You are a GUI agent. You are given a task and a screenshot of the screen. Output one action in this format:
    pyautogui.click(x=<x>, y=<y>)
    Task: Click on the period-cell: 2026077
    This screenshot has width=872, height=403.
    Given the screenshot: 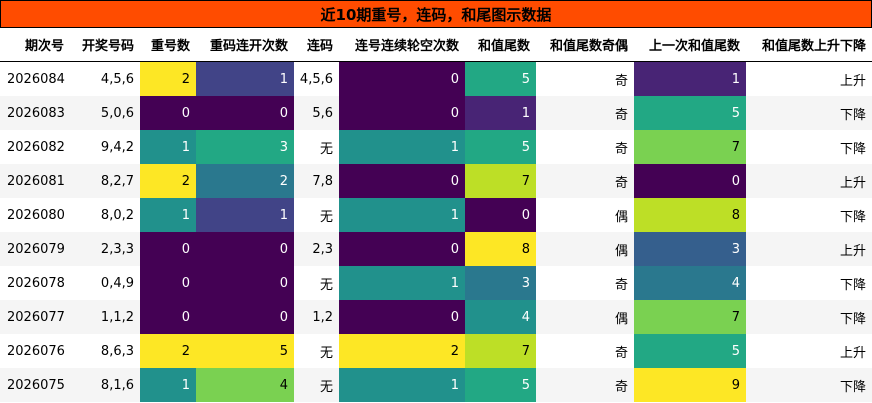 What is the action you would take?
    pyautogui.click(x=35, y=317)
    